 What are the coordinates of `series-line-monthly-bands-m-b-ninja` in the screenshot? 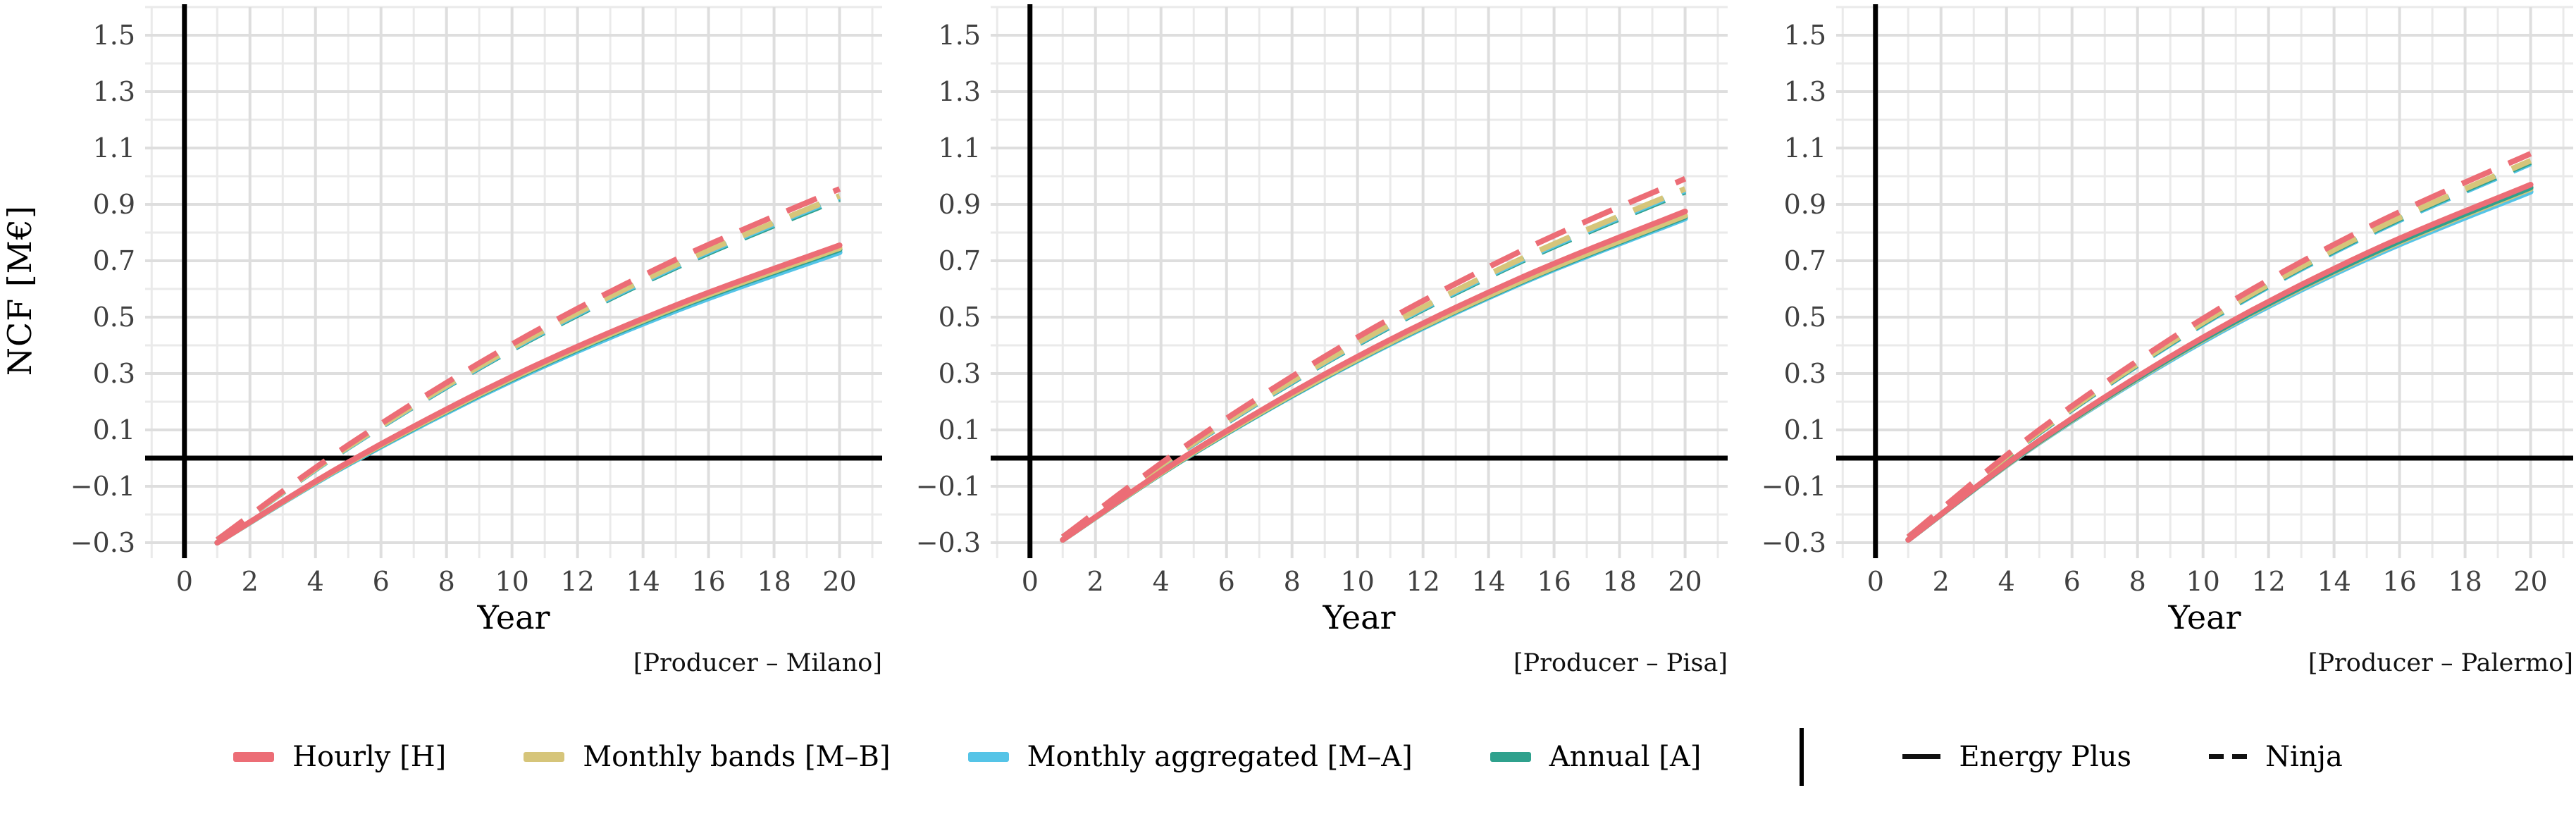 It's located at (2219, 349).